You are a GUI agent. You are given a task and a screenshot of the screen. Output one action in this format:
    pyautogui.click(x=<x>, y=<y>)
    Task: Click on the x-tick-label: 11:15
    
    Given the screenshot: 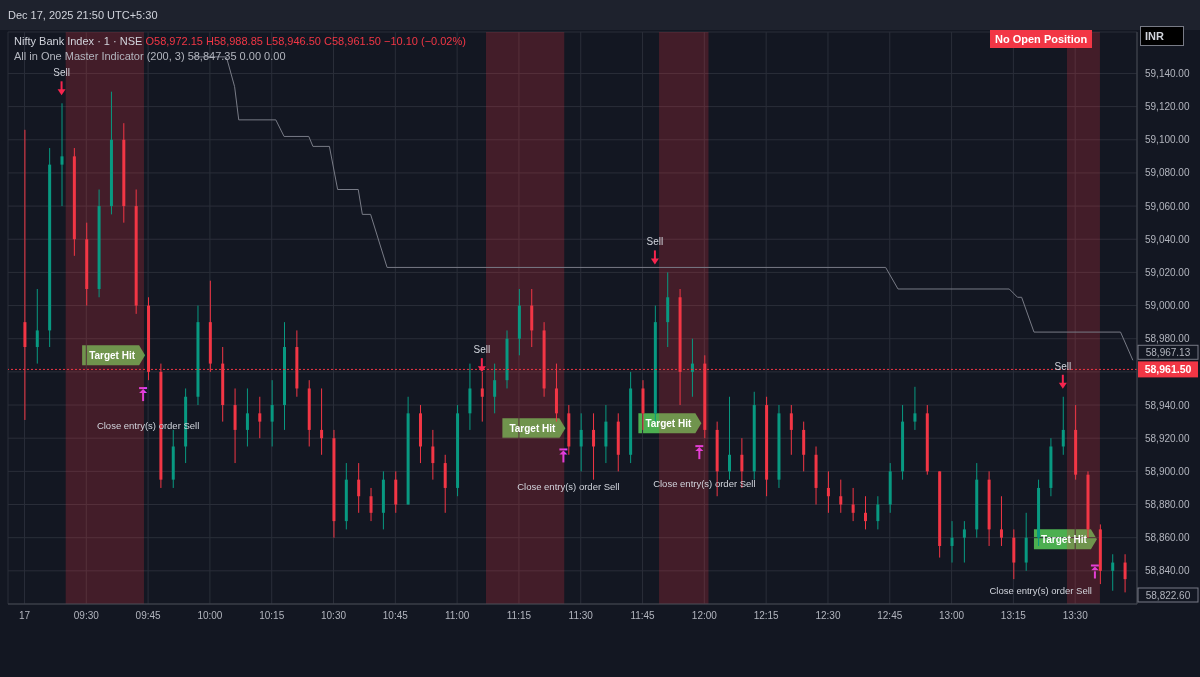 What is the action you would take?
    pyautogui.click(x=519, y=616)
    